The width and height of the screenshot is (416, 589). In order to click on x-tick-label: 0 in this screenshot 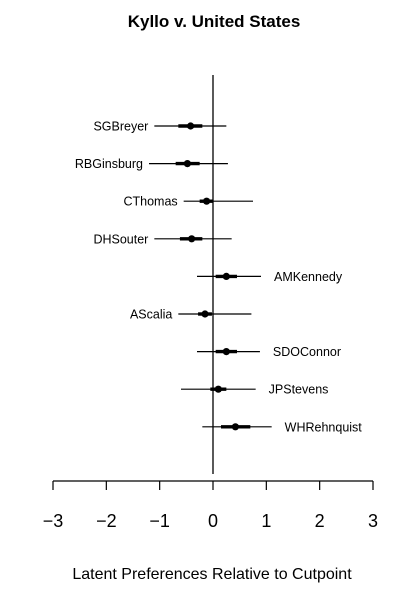, I will do `click(213, 521)`.